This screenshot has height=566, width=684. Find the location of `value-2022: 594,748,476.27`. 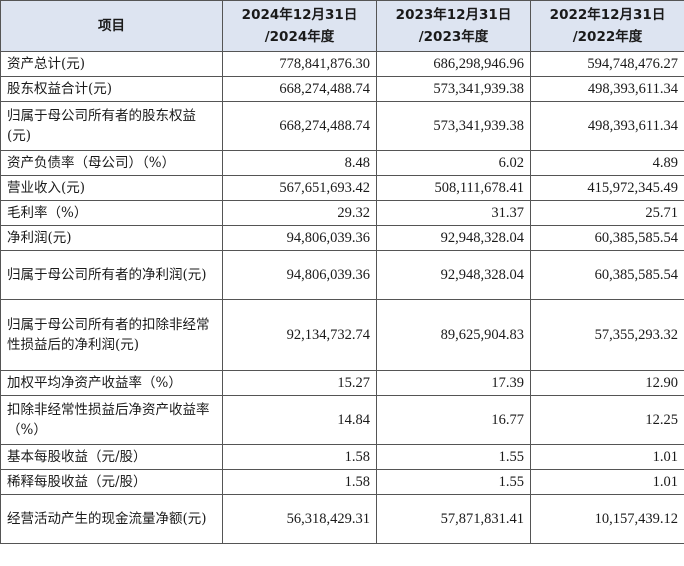

value-2022: 594,748,476.27 is located at coordinates (607, 64).